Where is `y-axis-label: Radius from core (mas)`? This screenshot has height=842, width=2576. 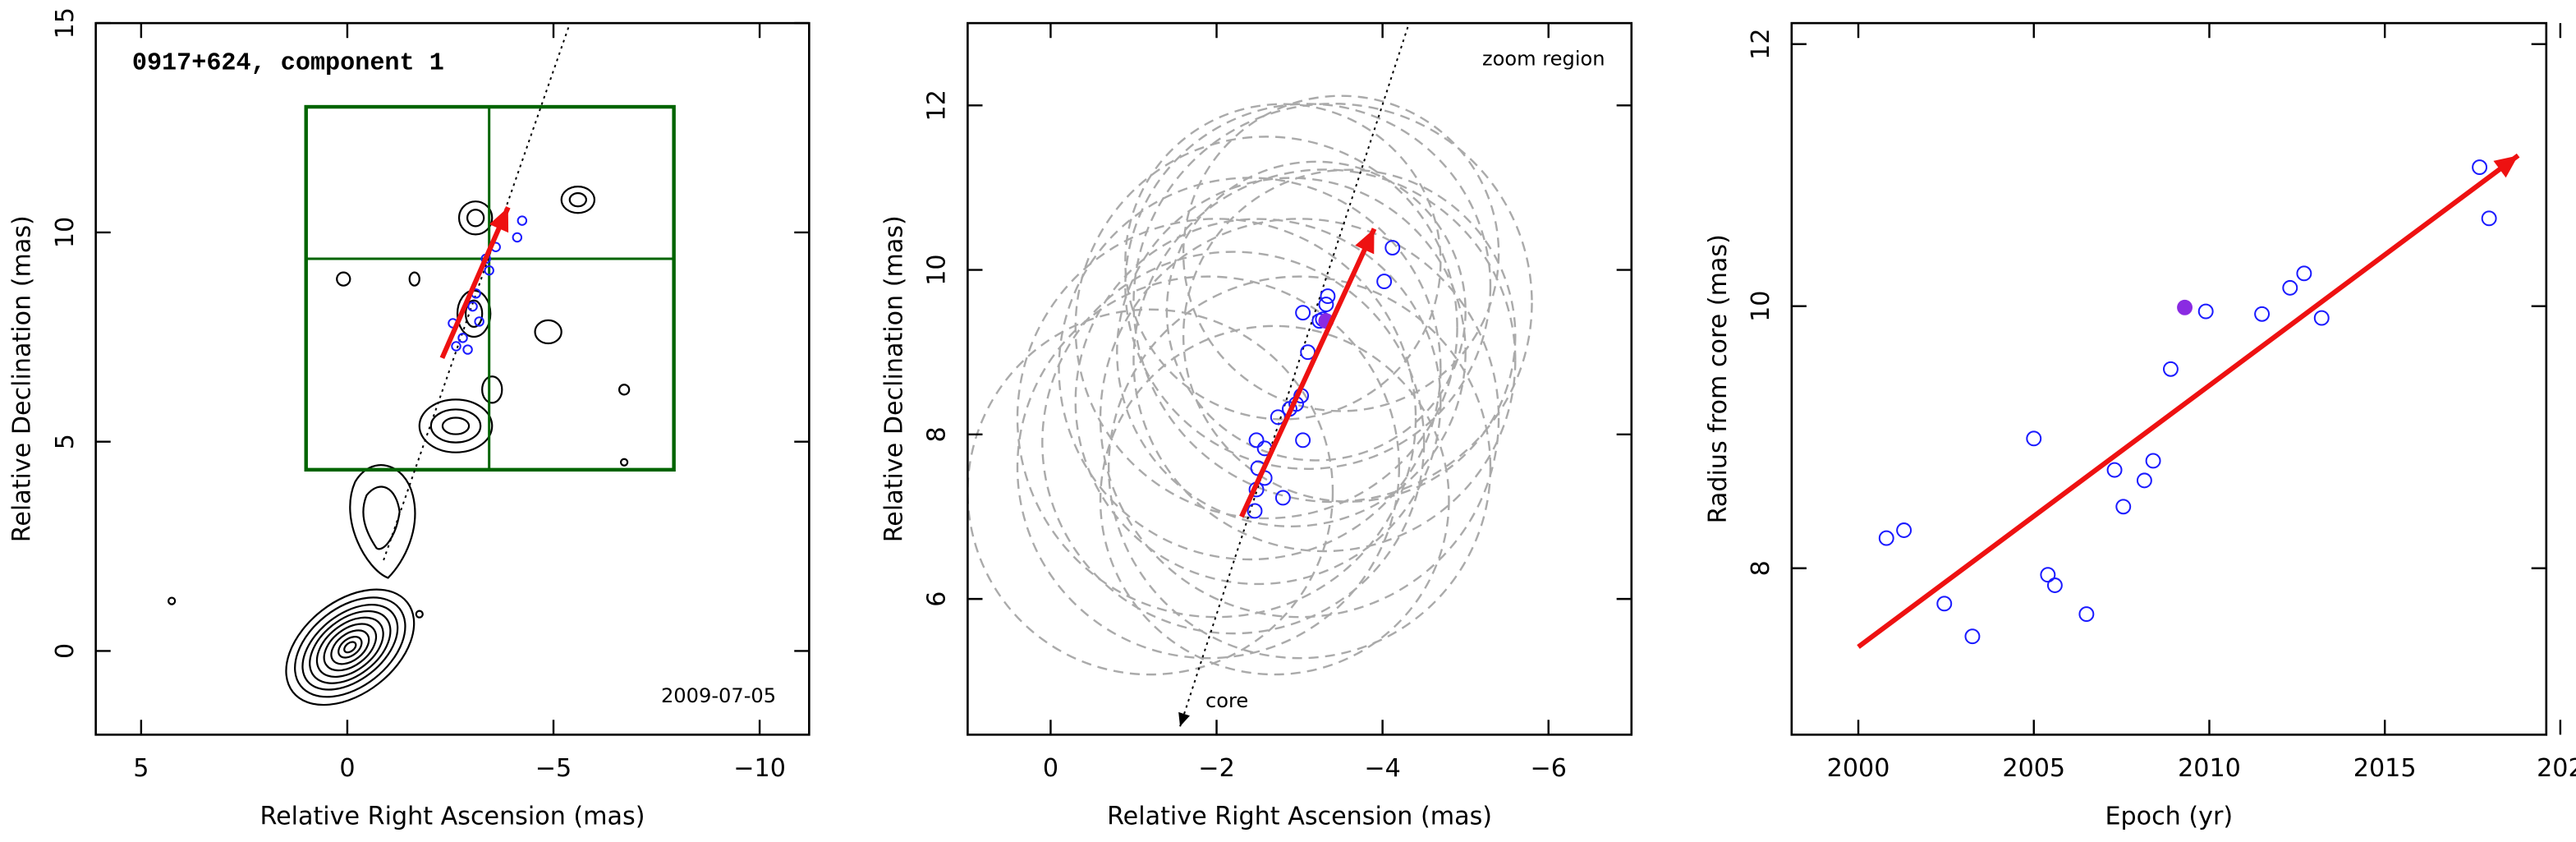 y-axis-label: Radius from core (mas) is located at coordinates (1718, 378).